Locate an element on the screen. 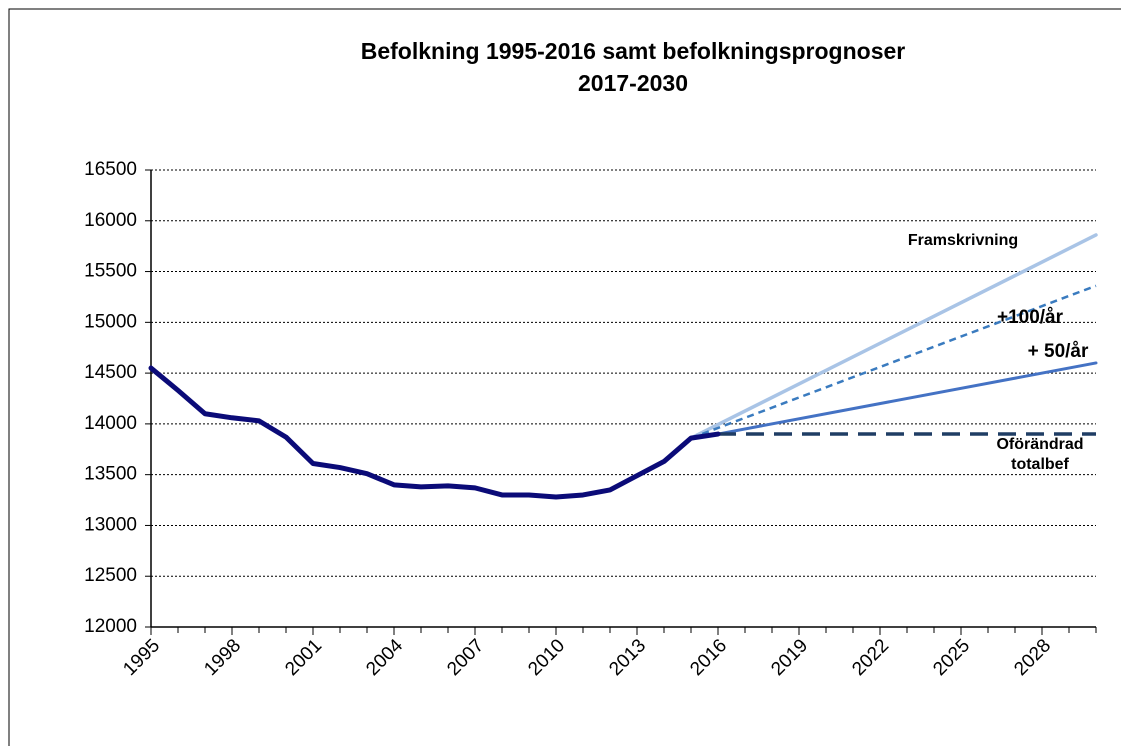  x-tick-label: 2004 is located at coordinates (384, 657).